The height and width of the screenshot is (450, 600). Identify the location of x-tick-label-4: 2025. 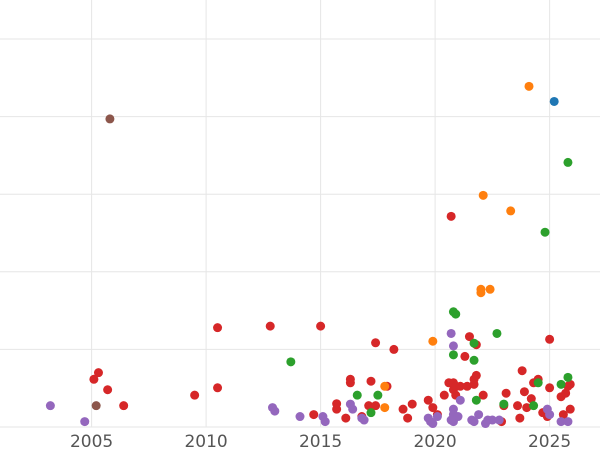
(549, 441).